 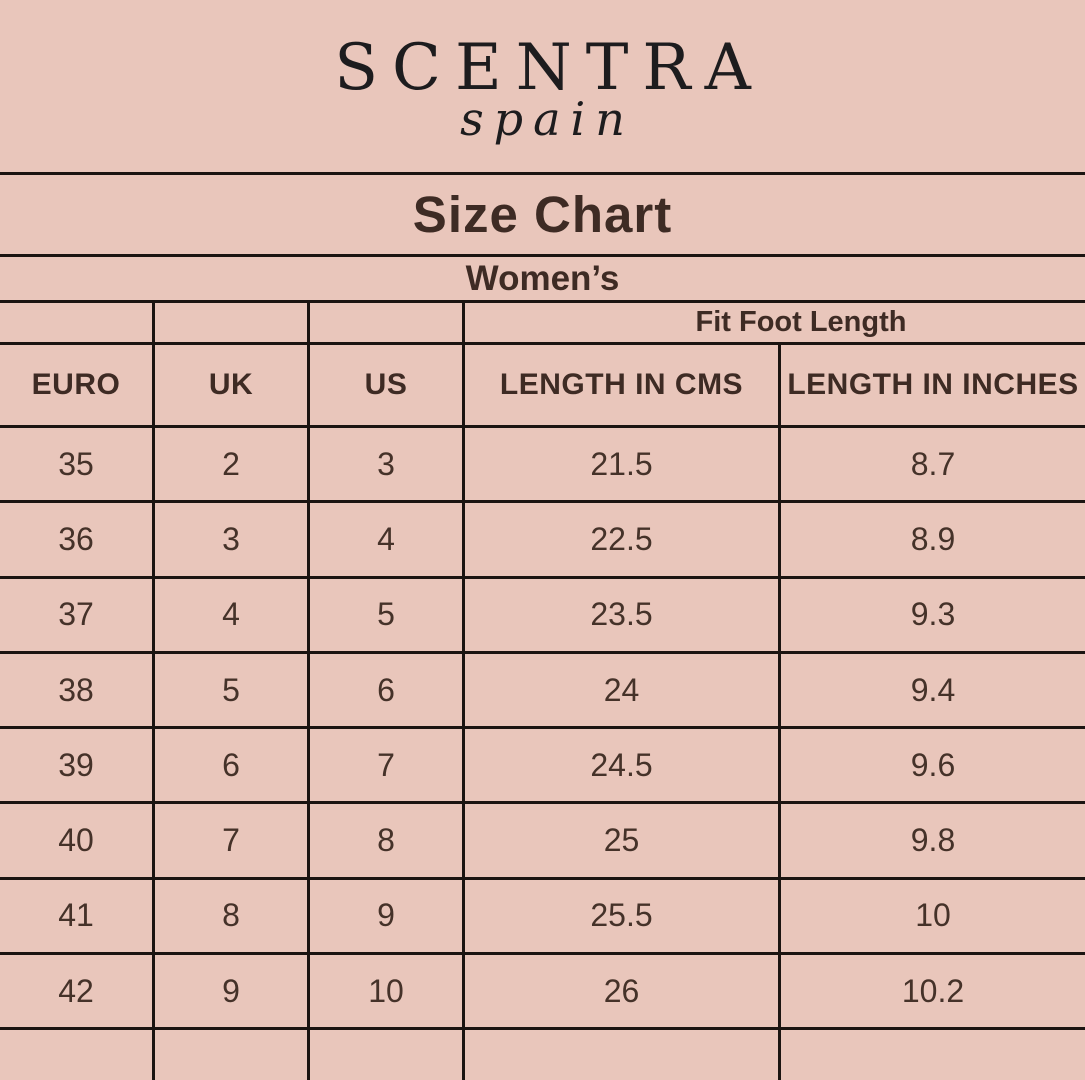 What do you see at coordinates (229, 690) in the screenshot?
I see `uk-value: 5` at bounding box center [229, 690].